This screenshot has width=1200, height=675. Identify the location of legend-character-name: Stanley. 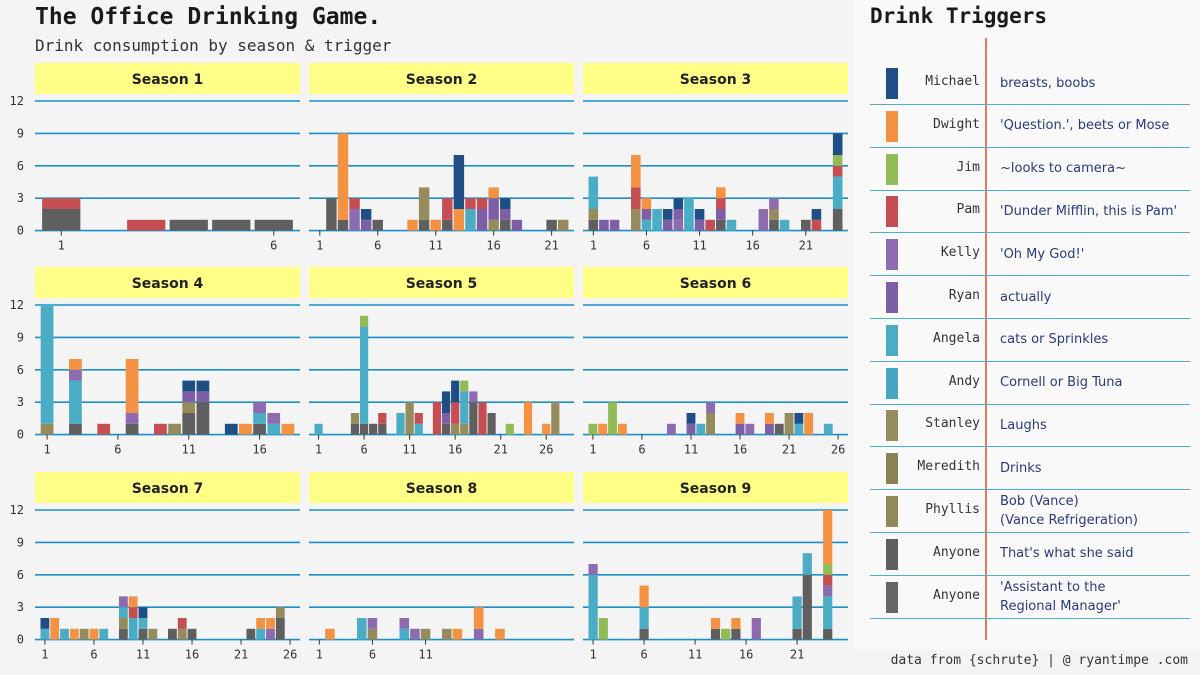
(952, 424).